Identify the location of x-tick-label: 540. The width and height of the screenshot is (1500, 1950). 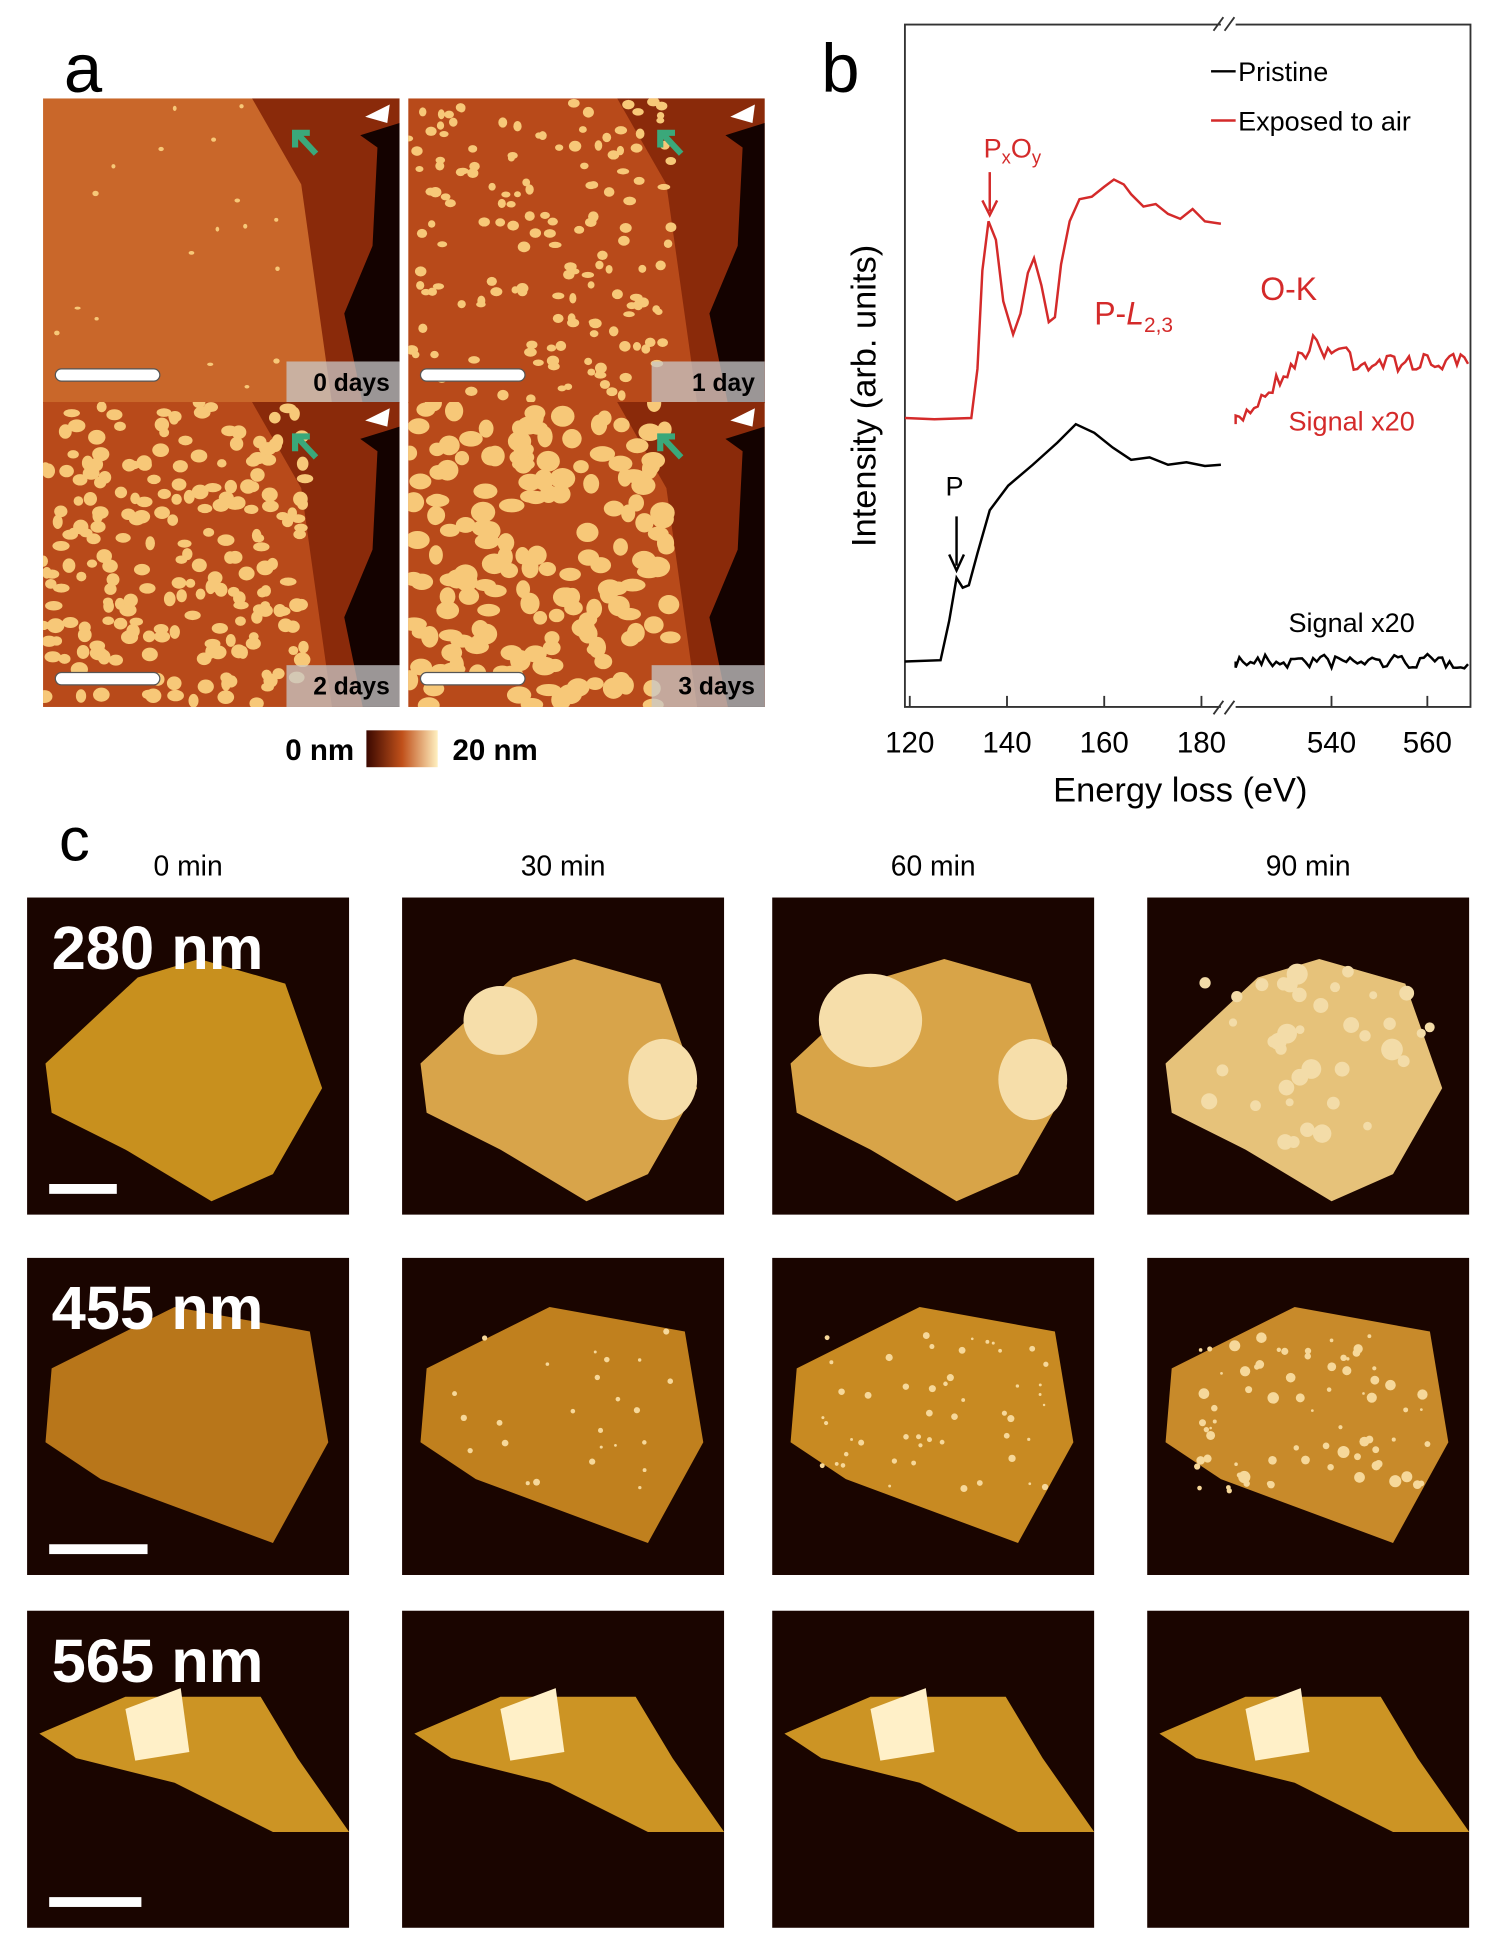
(1331, 742).